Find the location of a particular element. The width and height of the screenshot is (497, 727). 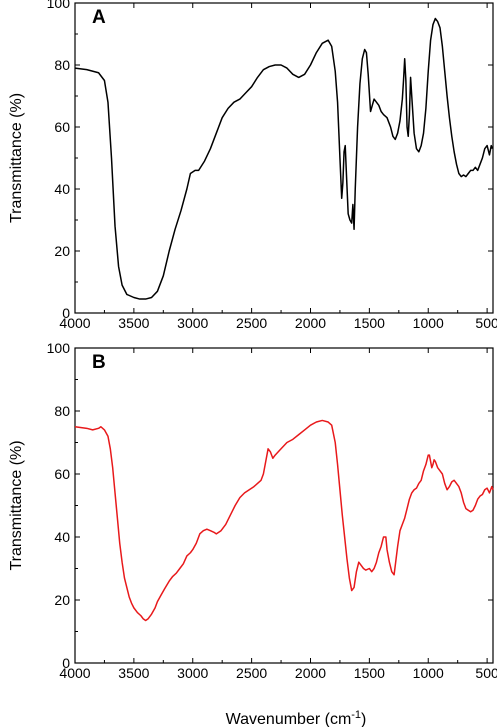

x-axis-title: Wavenumber (cm-1) is located at coordinates (296, 718).